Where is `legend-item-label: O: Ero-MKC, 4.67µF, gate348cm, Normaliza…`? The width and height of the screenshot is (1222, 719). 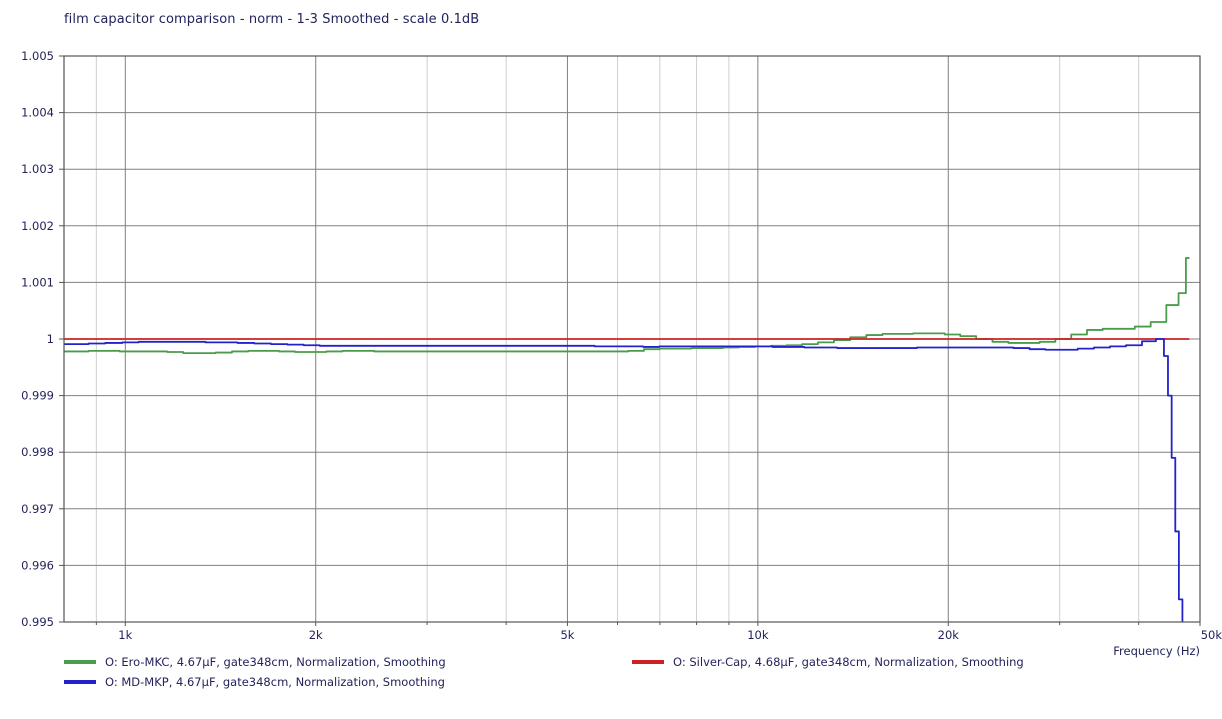
legend-item-label: O: Ero-MKC, 4.67µF, gate348cm, Normaliza… is located at coordinates (275, 662).